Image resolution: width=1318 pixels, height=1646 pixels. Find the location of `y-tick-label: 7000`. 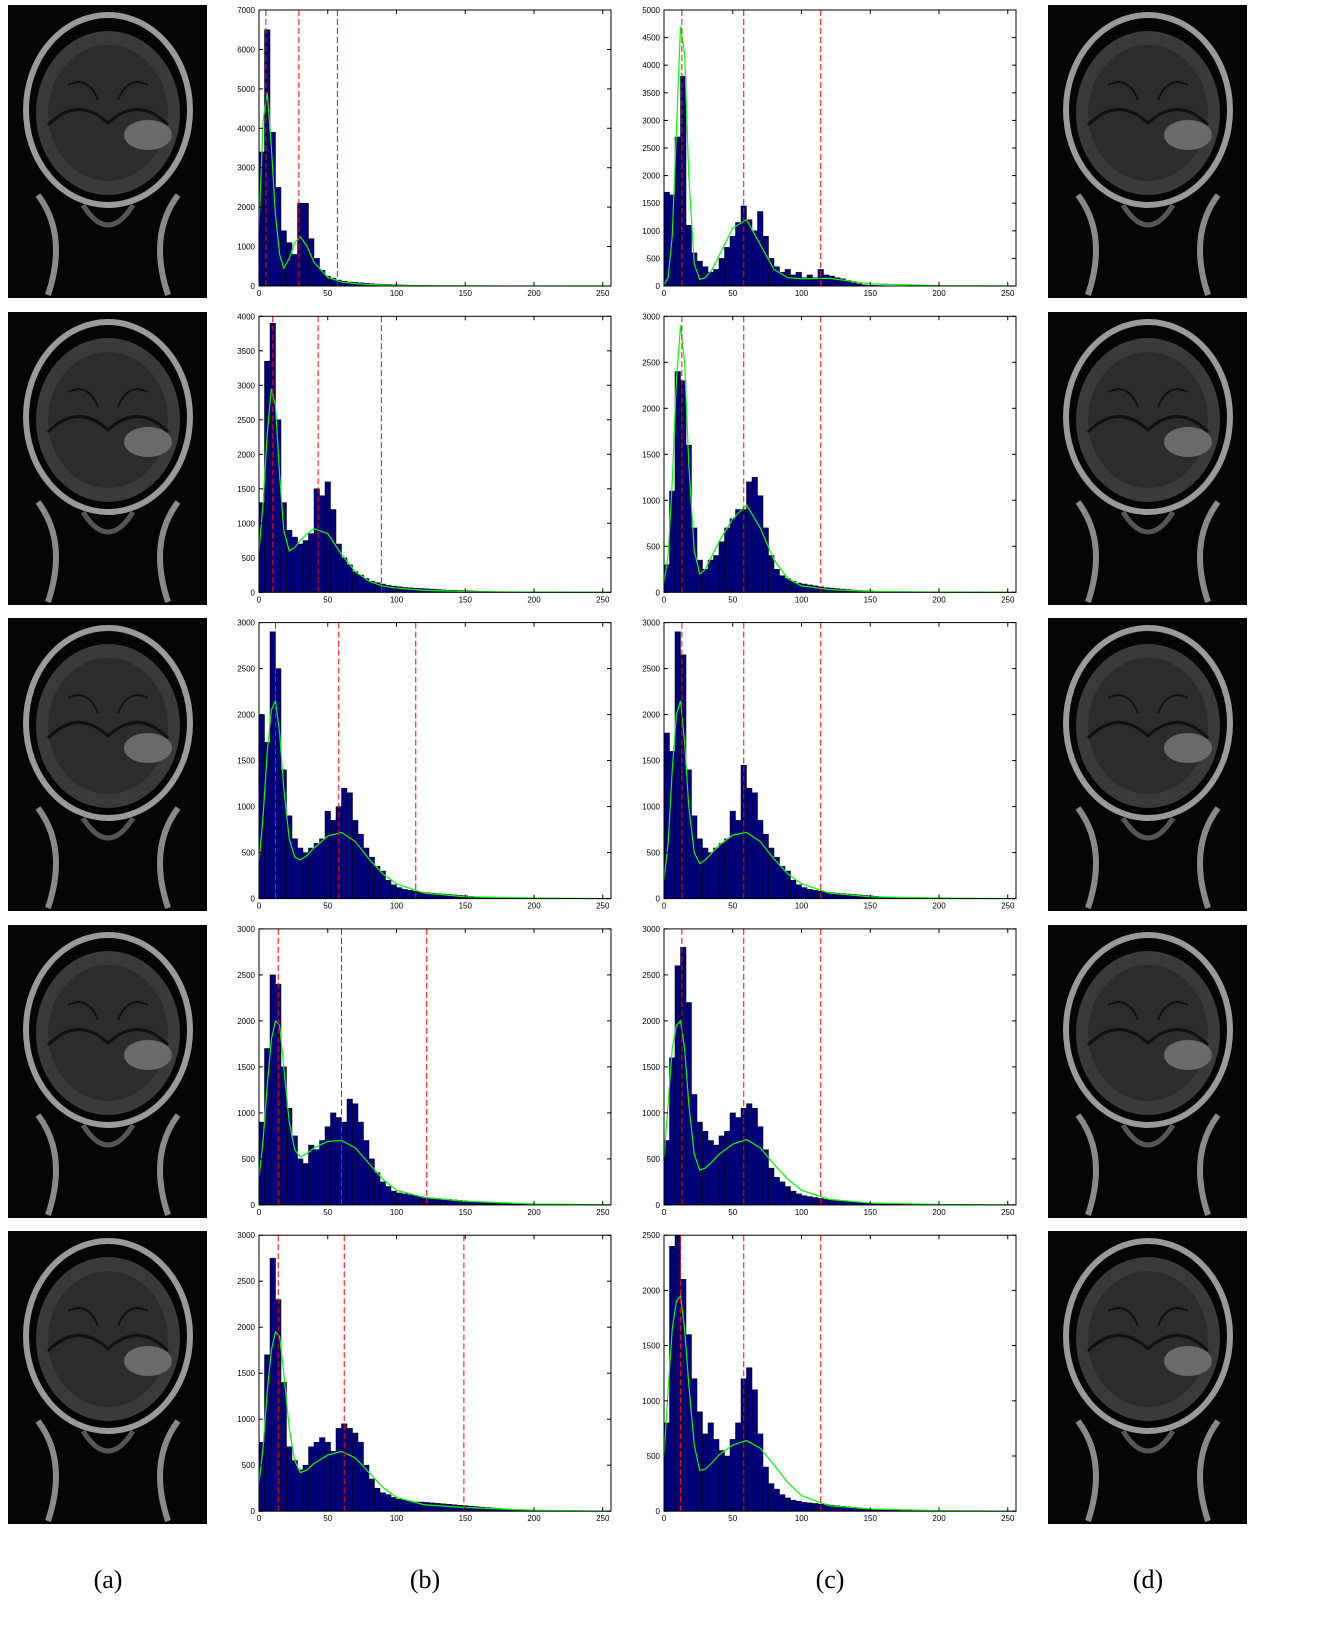

y-tick-label: 7000 is located at coordinates (246, 10).